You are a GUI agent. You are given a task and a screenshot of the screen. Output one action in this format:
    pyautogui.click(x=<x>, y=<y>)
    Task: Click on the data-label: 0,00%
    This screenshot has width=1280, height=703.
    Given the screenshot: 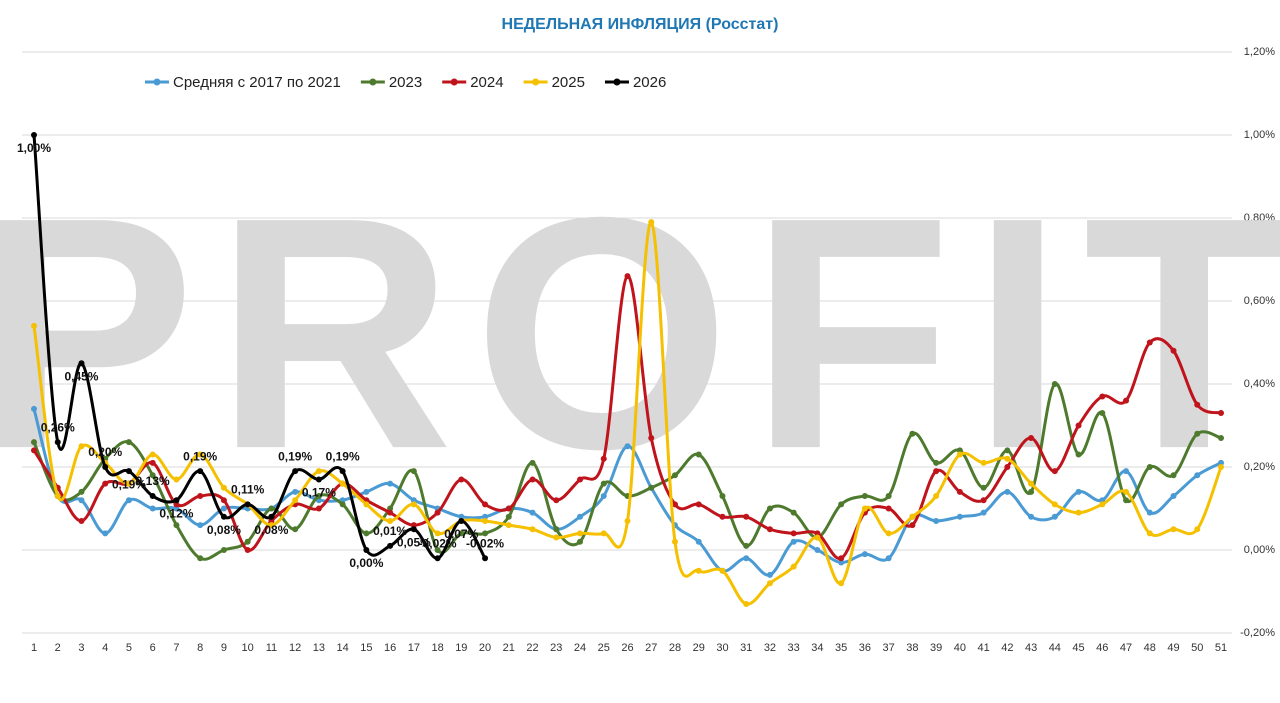 What is the action you would take?
    pyautogui.click(x=366, y=563)
    